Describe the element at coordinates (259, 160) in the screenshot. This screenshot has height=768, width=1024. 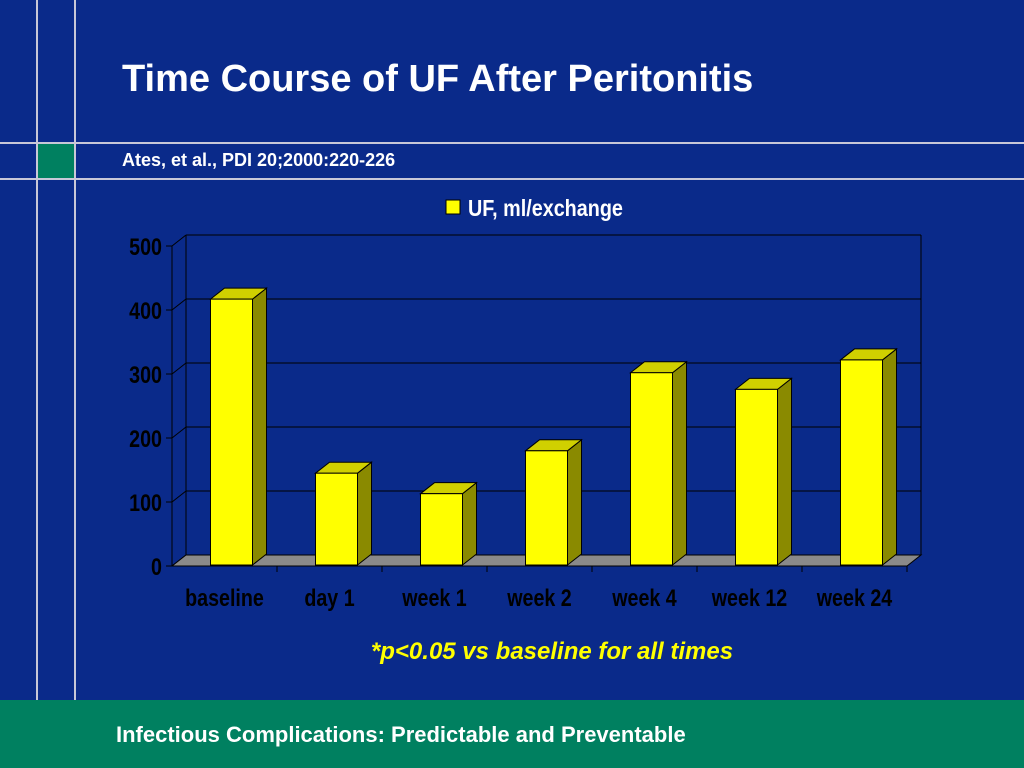
I see `slide-citation: Ates, et al., PDI 20;2000:220-226` at that location.